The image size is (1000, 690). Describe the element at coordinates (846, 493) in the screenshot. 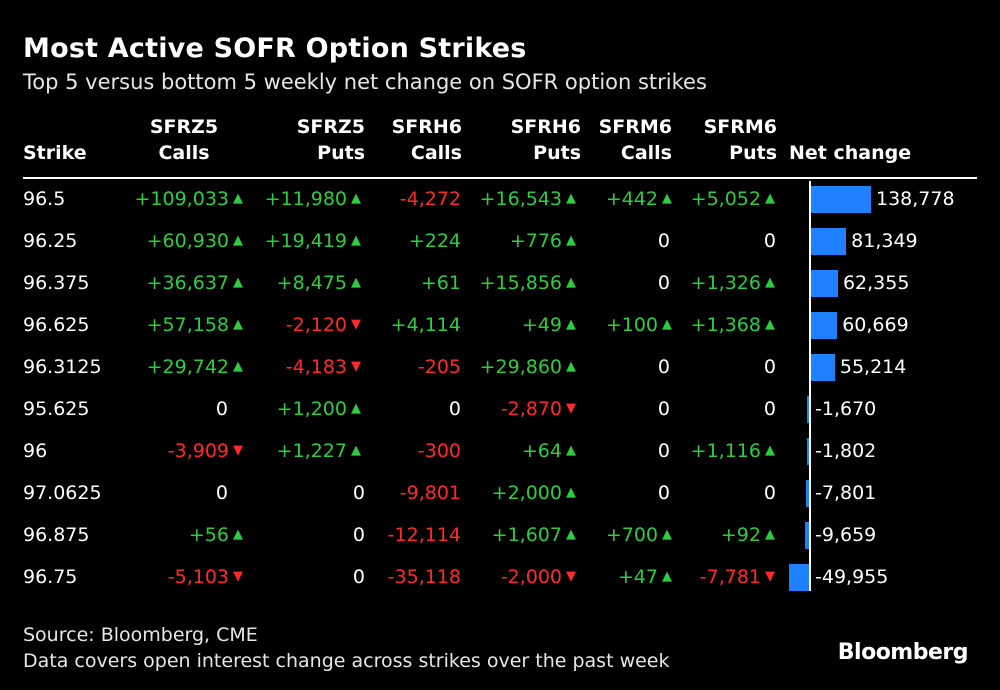

I see `net-change-label: -7,801` at that location.